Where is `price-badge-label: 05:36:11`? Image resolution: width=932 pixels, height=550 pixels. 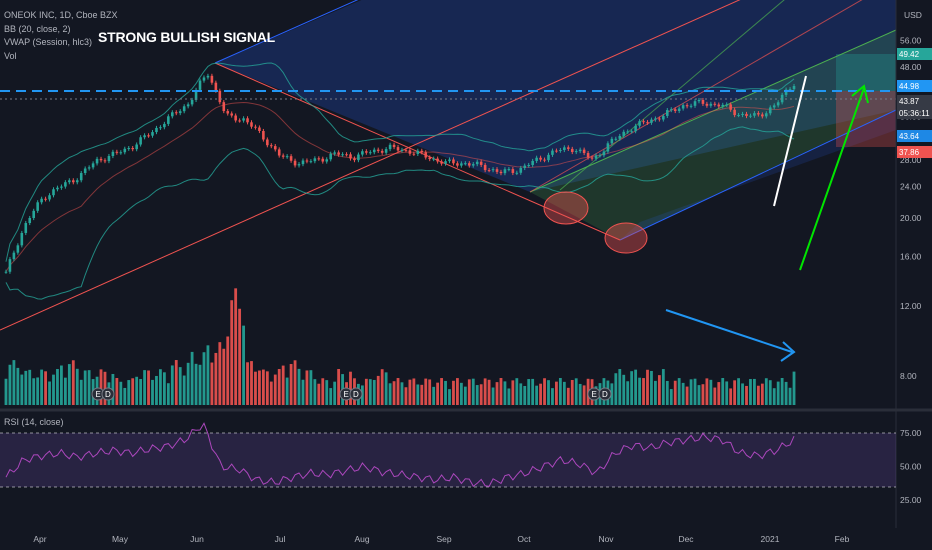
price-badge-label: 05:36:11 is located at coordinates (914, 113).